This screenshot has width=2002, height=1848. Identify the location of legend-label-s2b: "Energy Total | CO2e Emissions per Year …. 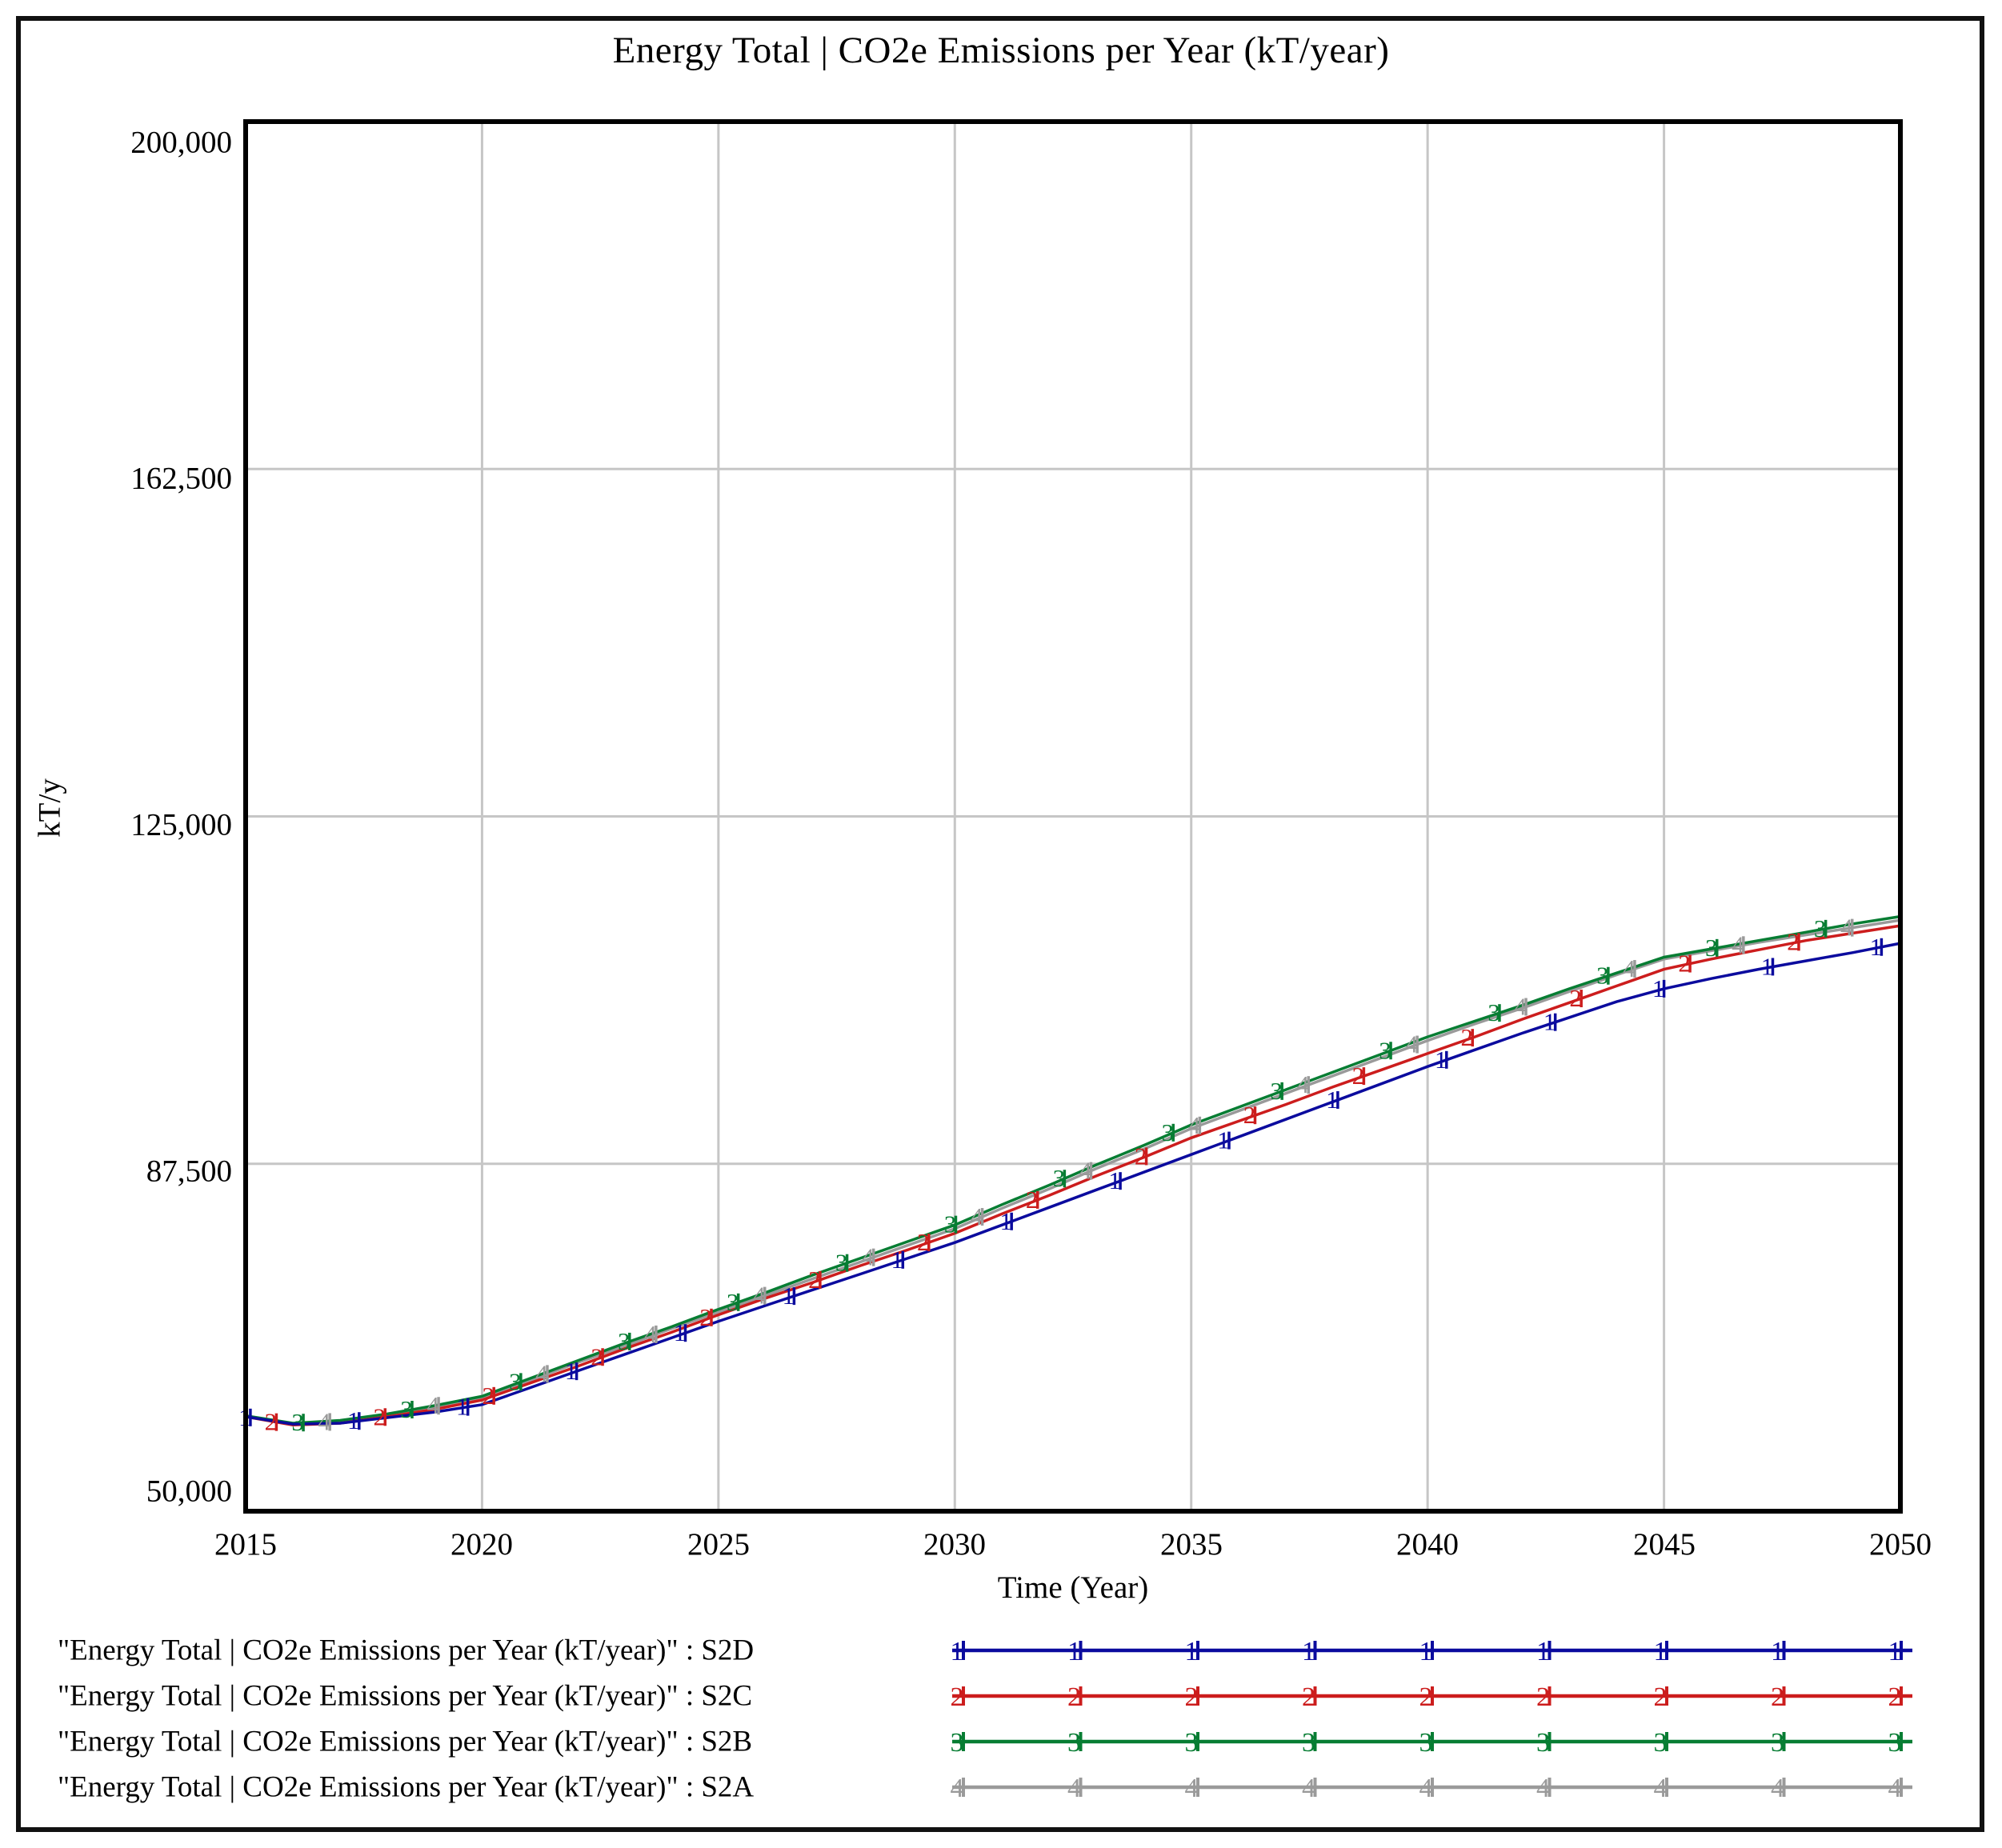
(405, 1741).